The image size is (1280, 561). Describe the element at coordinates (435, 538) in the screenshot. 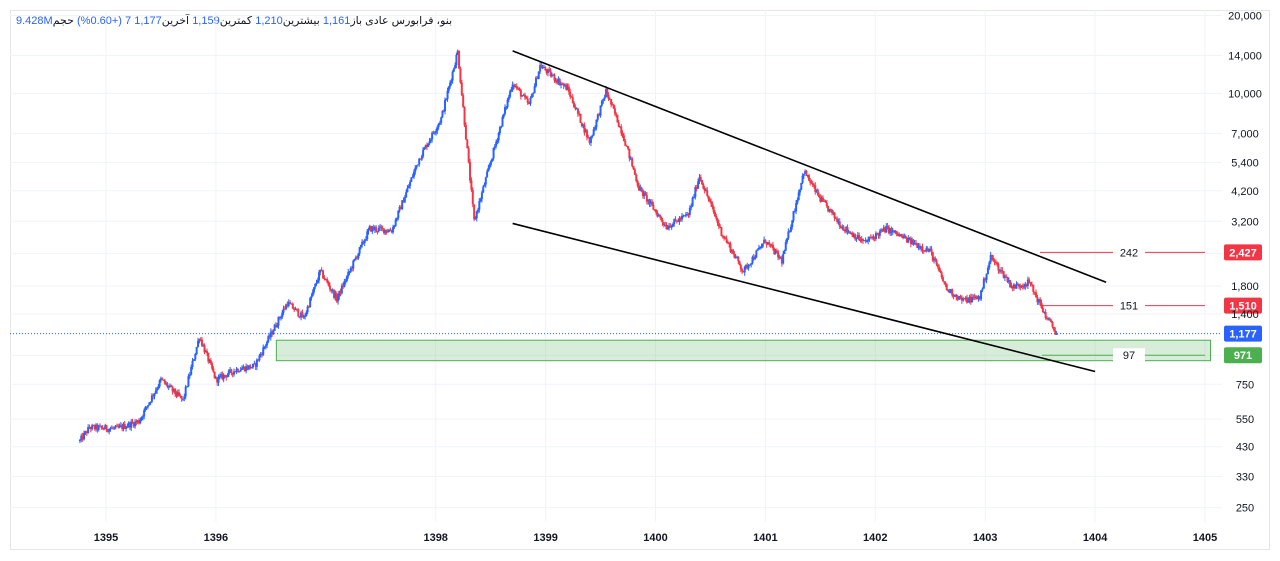

I see `x-tick-label: 1398` at that location.